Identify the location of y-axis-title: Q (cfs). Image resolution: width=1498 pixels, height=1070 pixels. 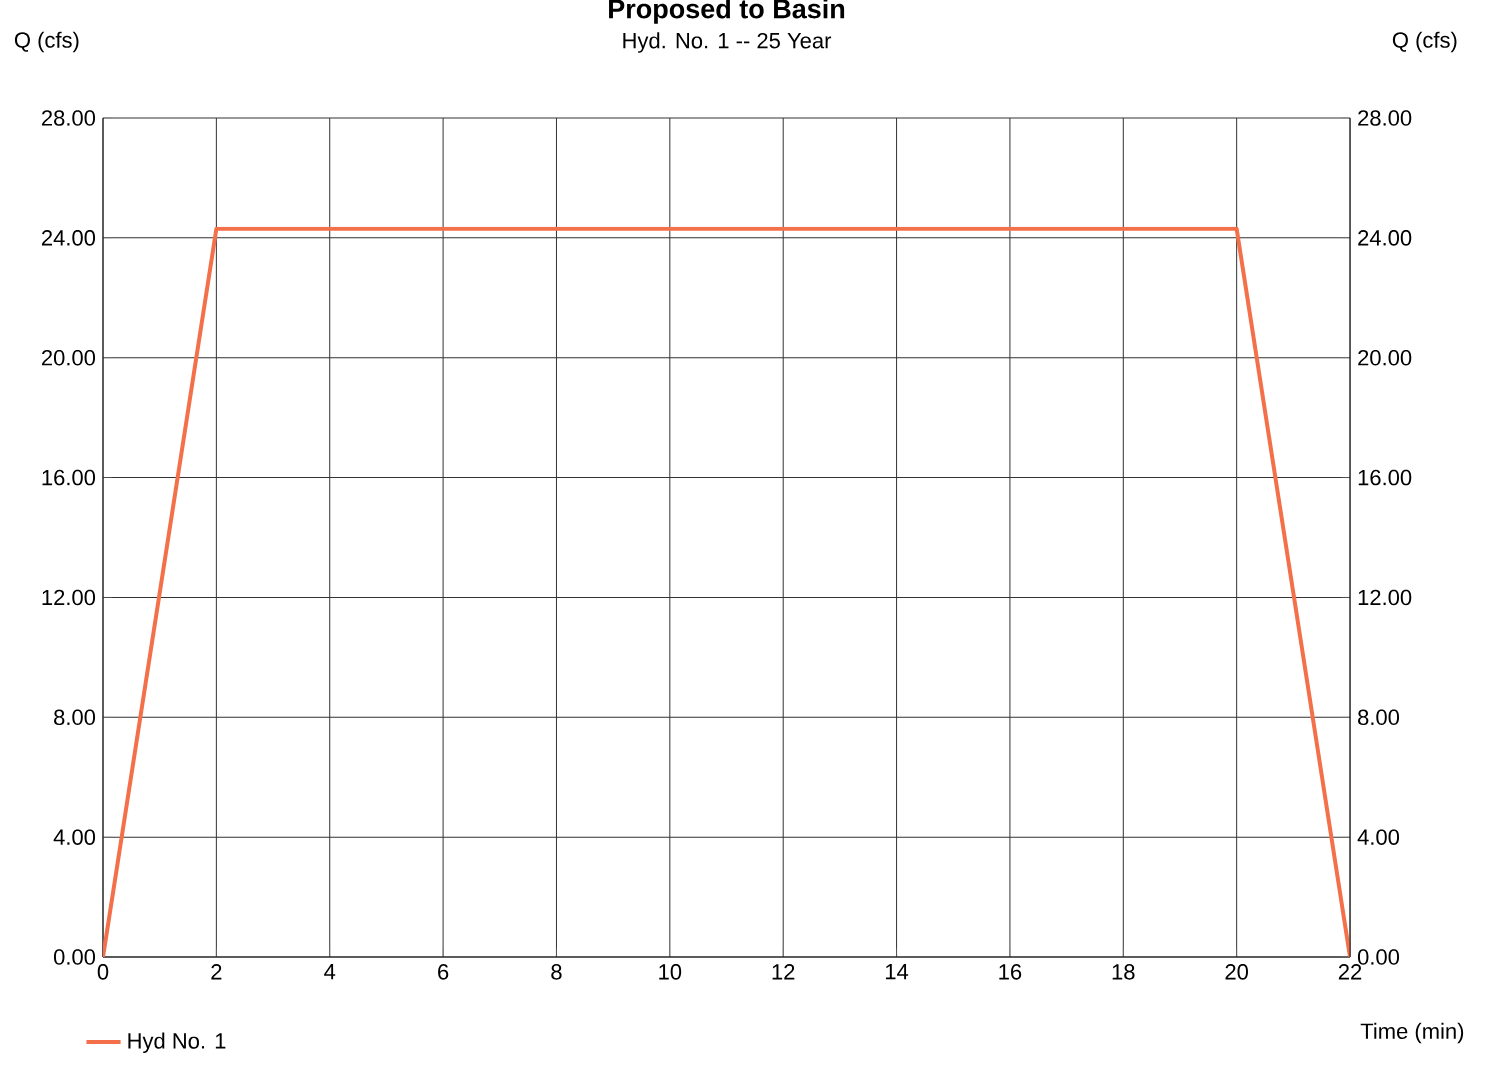
(46, 42).